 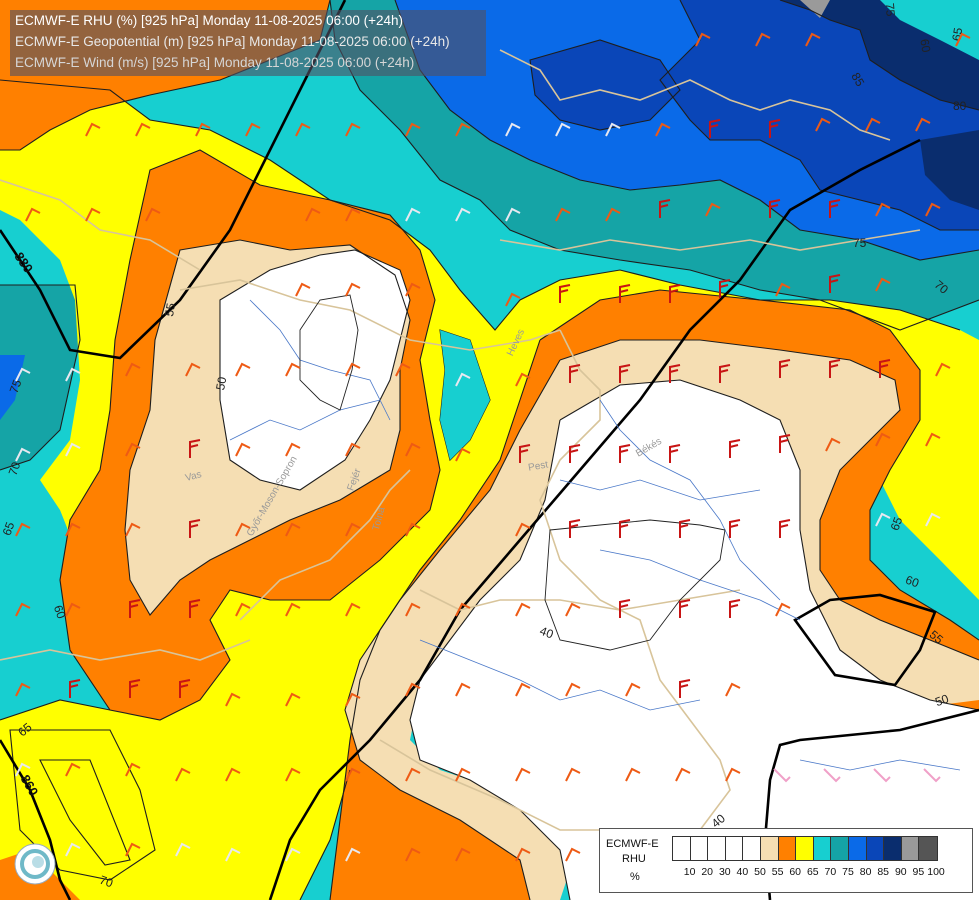 I want to click on rhu-label: 60, so click(x=913, y=582).